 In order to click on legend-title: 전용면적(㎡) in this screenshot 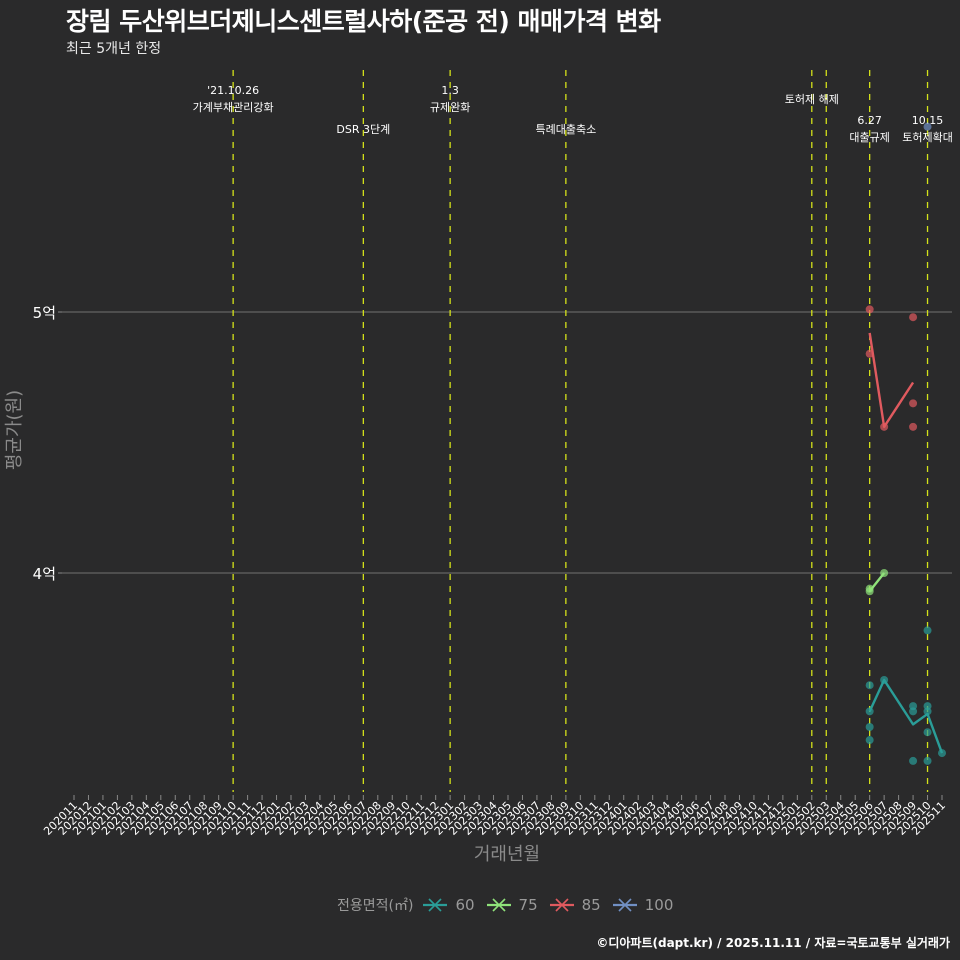, I will do `click(375, 906)`.